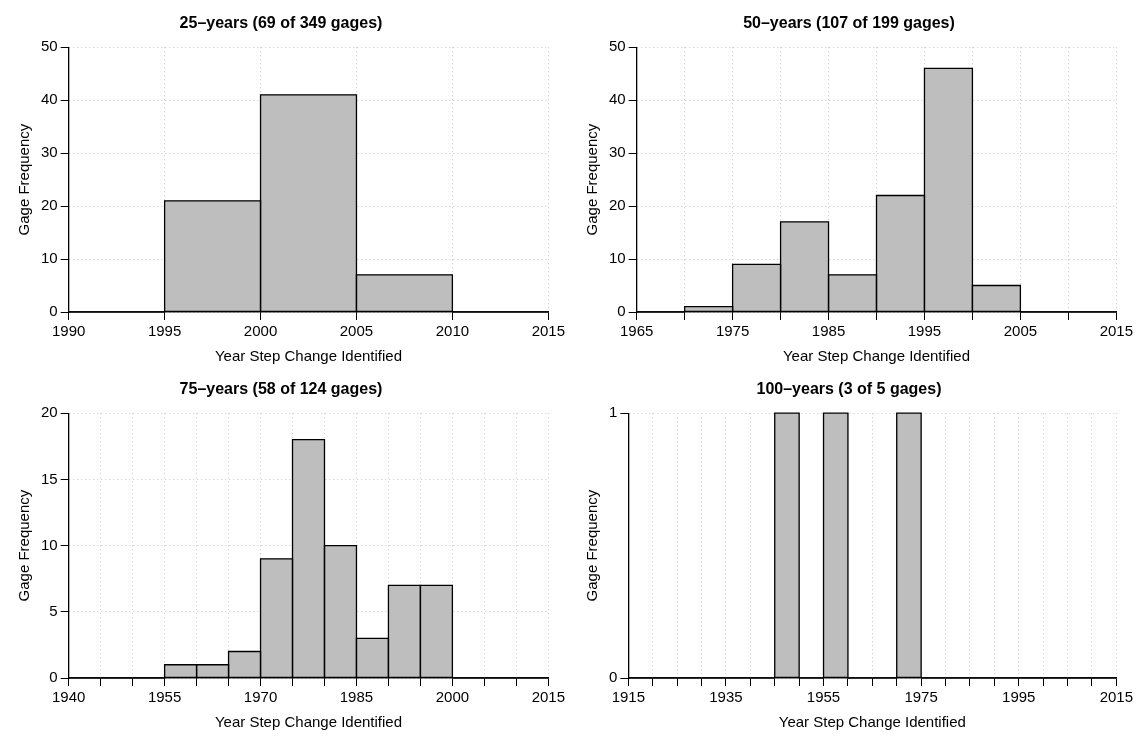 Image resolution: width=1141 pixels, height=744 pixels. What do you see at coordinates (849, 389) in the screenshot?
I see `chart-title: 100–years (3 of 5 gages)` at bounding box center [849, 389].